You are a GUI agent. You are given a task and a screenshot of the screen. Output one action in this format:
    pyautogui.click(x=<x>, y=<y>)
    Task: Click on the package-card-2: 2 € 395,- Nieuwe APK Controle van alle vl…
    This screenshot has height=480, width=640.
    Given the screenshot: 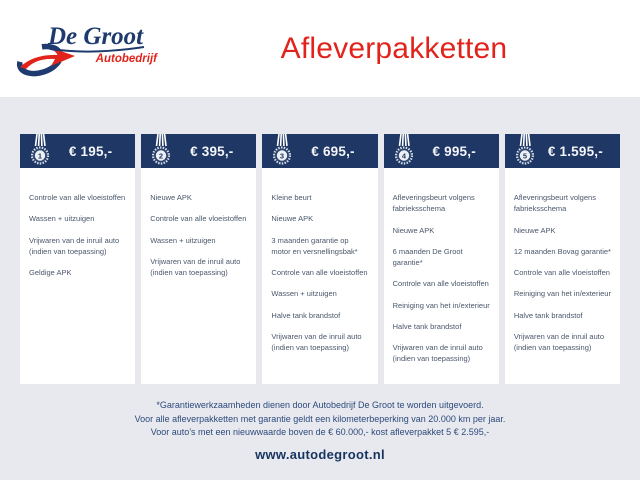 What is the action you would take?
    pyautogui.click(x=199, y=259)
    